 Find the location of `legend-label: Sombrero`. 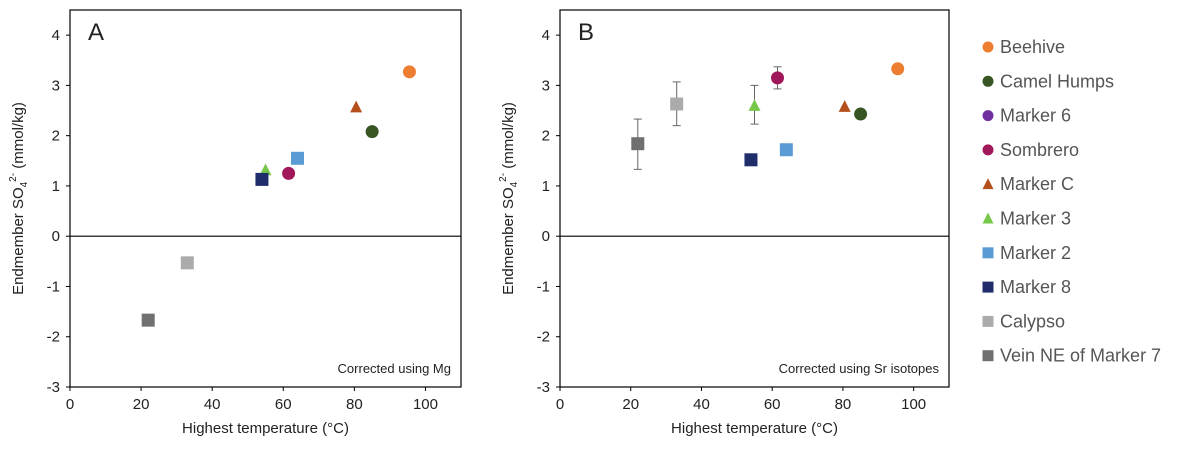

legend-label: Sombrero is located at coordinates (1039, 150).